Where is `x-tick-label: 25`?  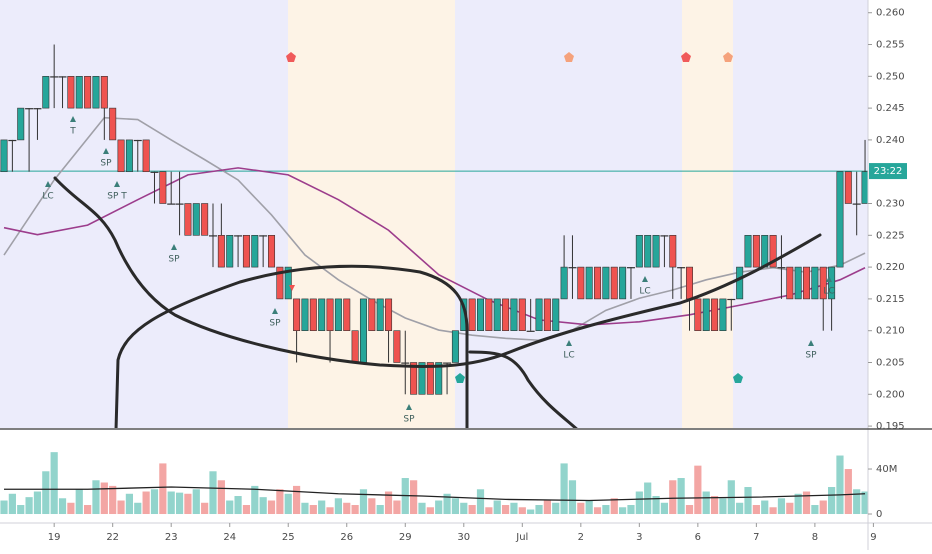
x-tick-label: 25 is located at coordinates (288, 537).